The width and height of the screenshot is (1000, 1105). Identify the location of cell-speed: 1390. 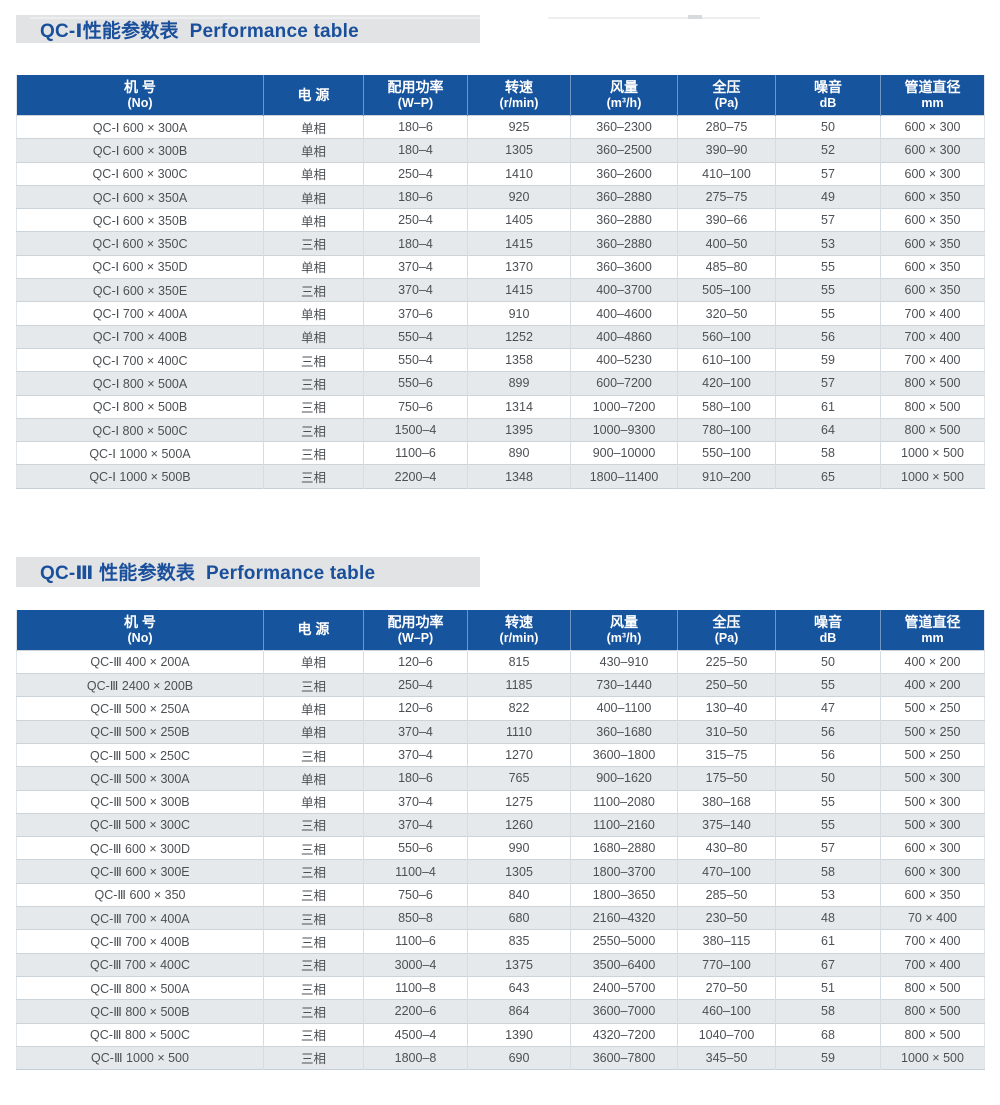
(519, 1034).